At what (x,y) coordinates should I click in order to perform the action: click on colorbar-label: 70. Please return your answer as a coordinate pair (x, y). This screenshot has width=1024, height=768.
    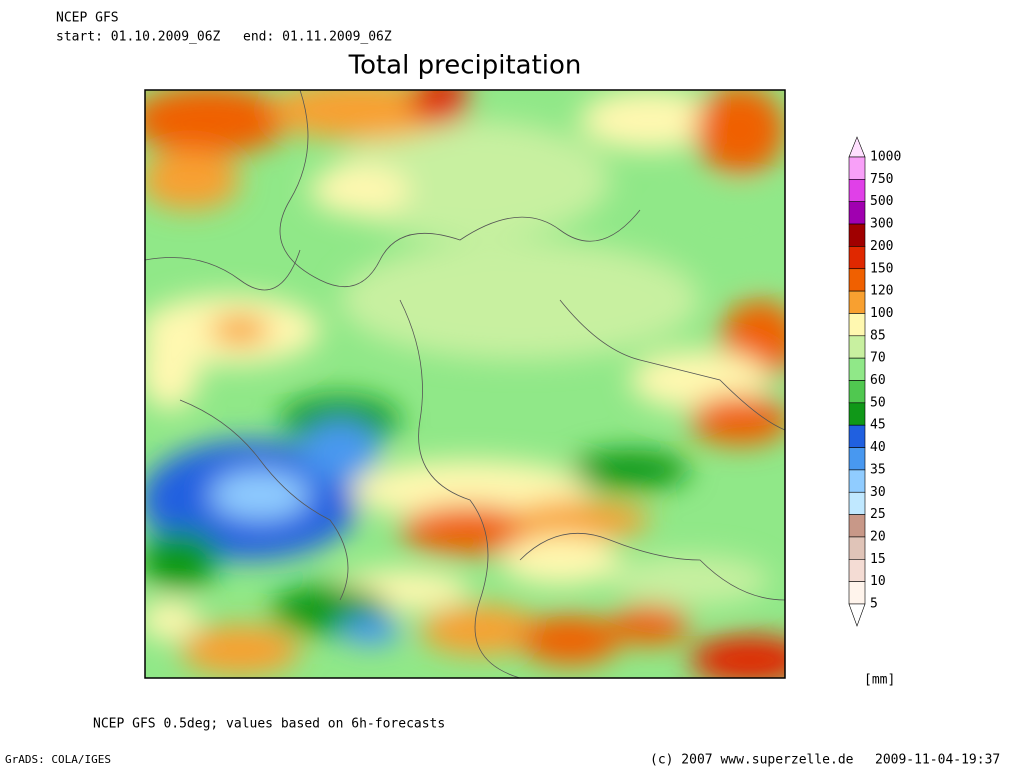
    Looking at the image, I should click on (878, 358).